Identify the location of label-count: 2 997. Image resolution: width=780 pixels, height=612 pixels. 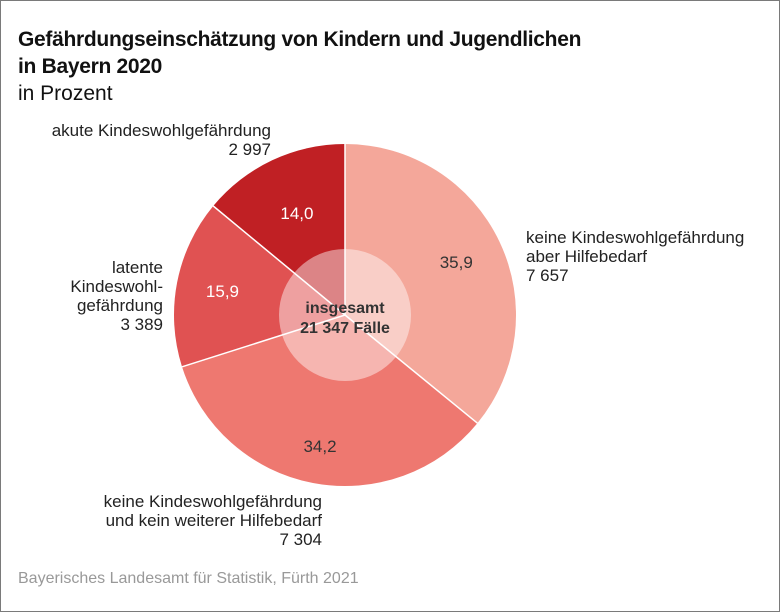
(249, 149).